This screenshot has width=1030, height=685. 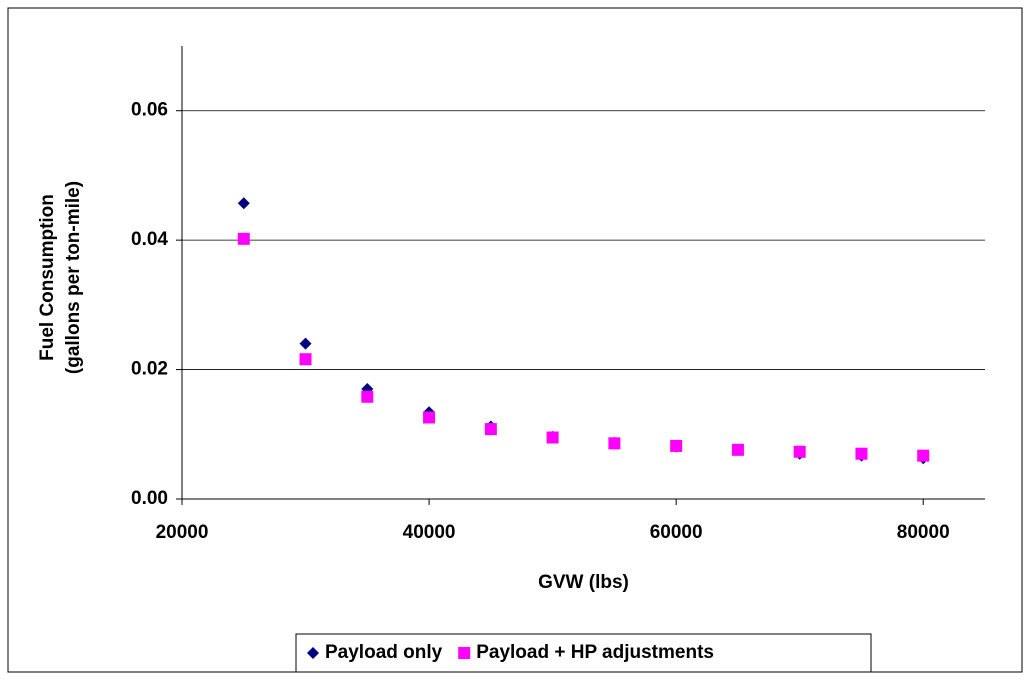 I want to click on legend-label: Payload only, so click(x=384, y=652).